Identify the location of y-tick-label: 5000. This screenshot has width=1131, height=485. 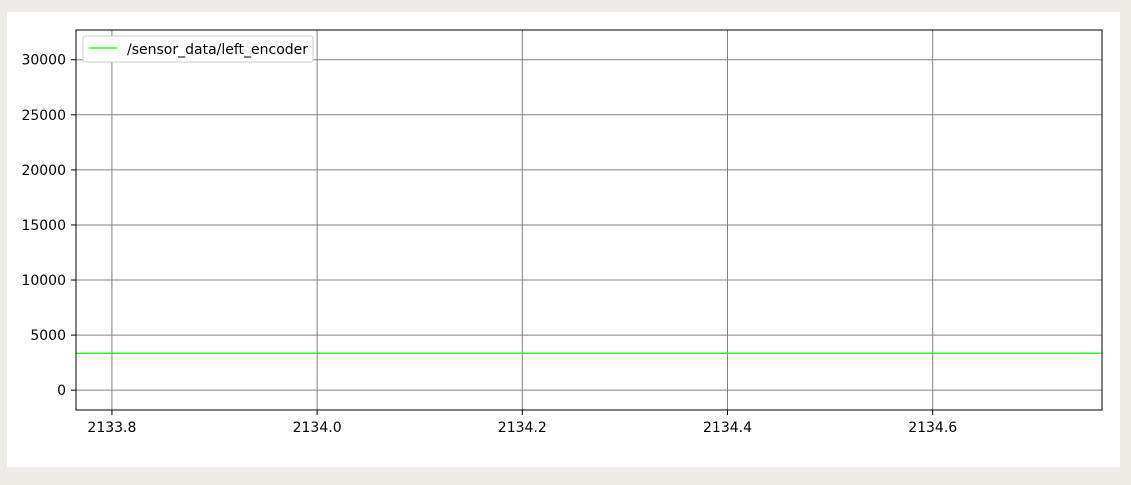
(48, 336).